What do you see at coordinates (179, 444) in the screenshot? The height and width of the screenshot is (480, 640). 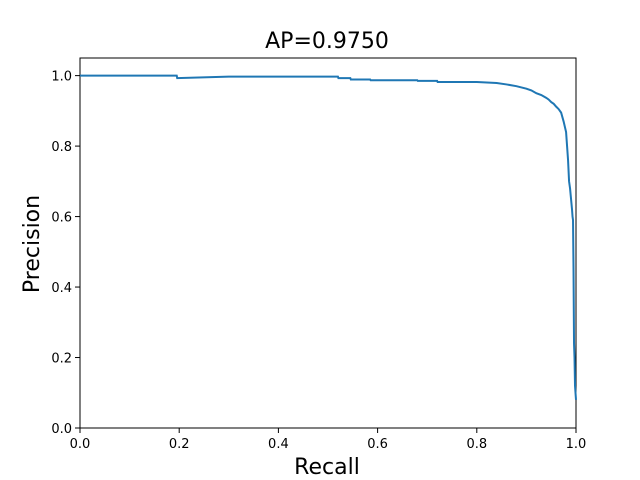 I see `x-tick-label: 0.2` at bounding box center [179, 444].